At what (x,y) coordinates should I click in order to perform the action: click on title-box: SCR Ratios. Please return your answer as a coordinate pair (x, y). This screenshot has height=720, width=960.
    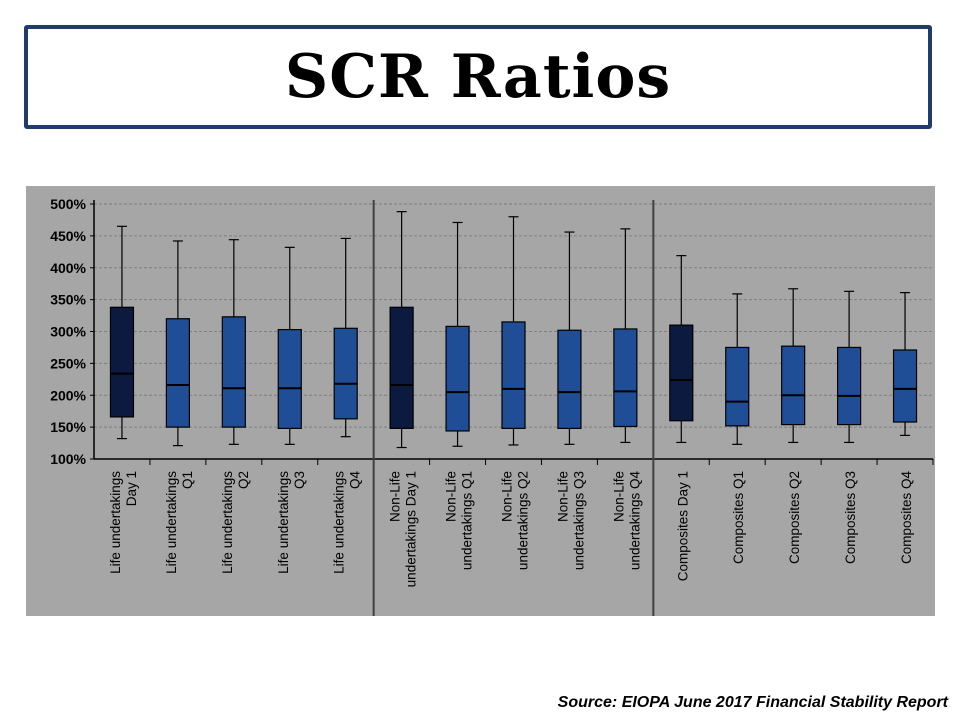
    Looking at the image, I should click on (478, 77).